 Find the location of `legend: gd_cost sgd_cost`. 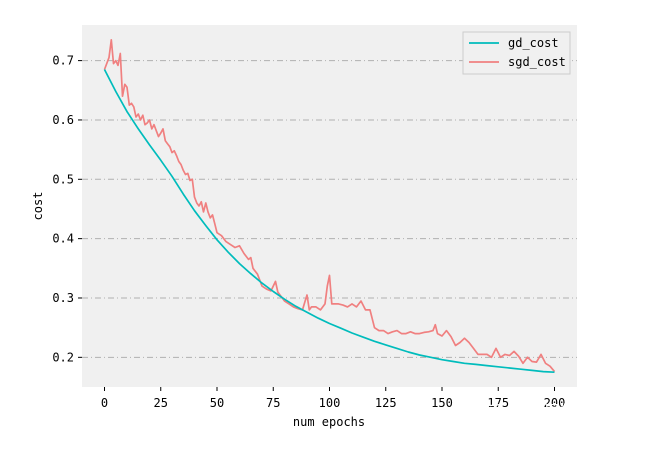

legend: gd_cost sgd_cost is located at coordinates (516, 53).